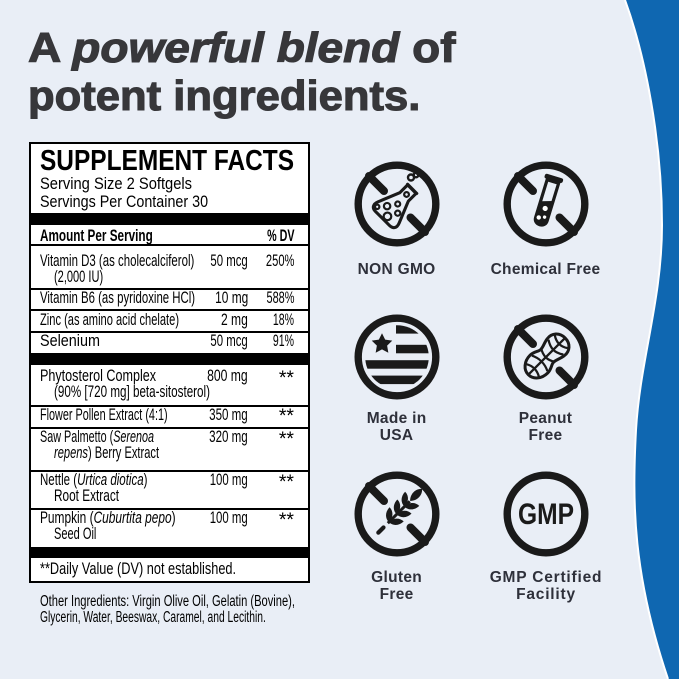  Describe the element at coordinates (545, 514) in the screenshot. I see `svg-text: GMP` at that location.